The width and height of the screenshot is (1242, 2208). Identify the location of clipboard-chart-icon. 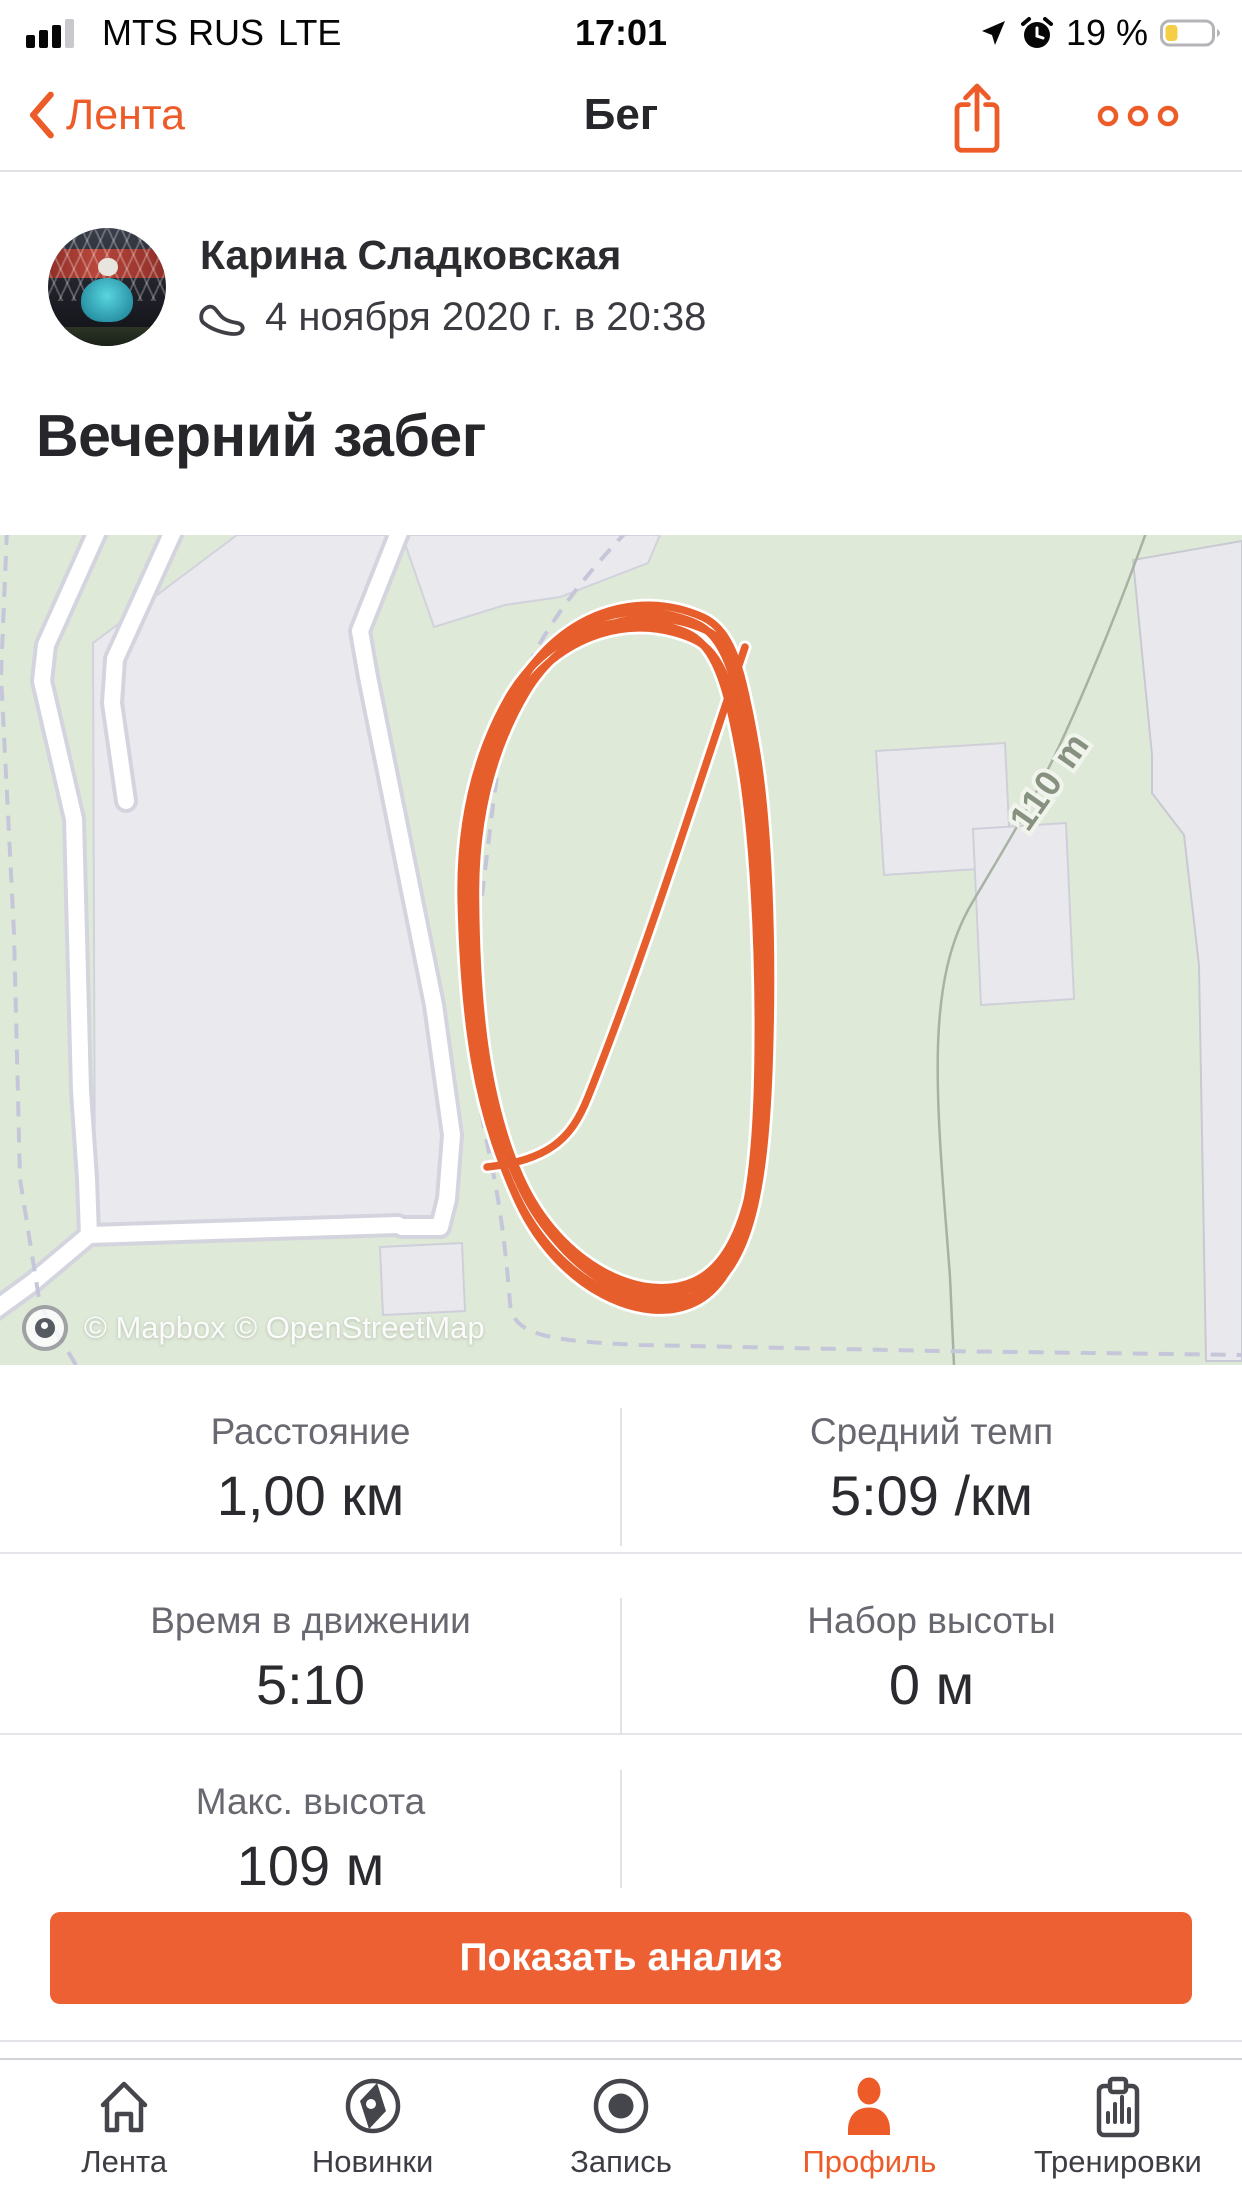
(1118, 2107).